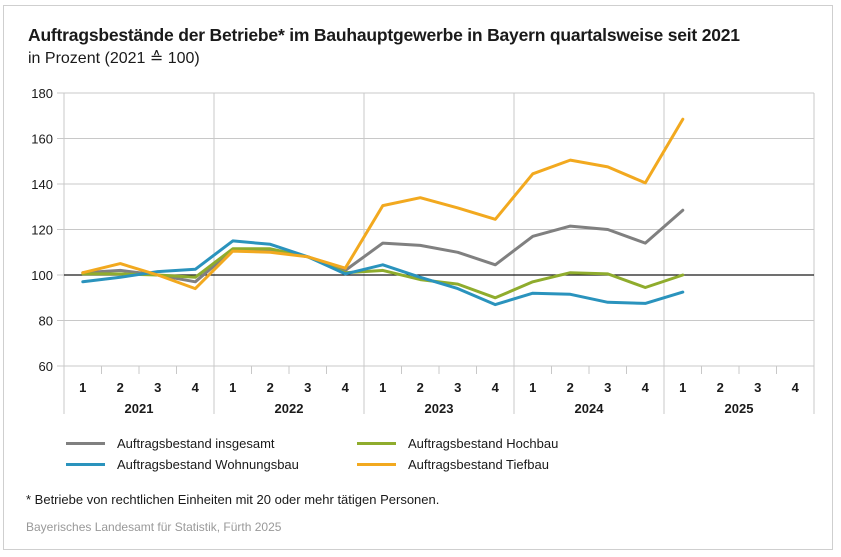 Image resolution: width=841 pixels, height=557 pixels. I want to click on year-label: 2022, so click(289, 408).